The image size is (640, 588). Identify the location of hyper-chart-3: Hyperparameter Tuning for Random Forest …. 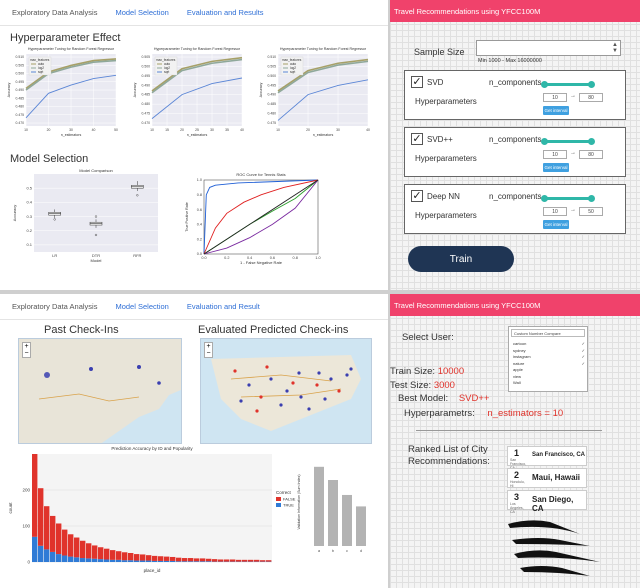
(314, 92).